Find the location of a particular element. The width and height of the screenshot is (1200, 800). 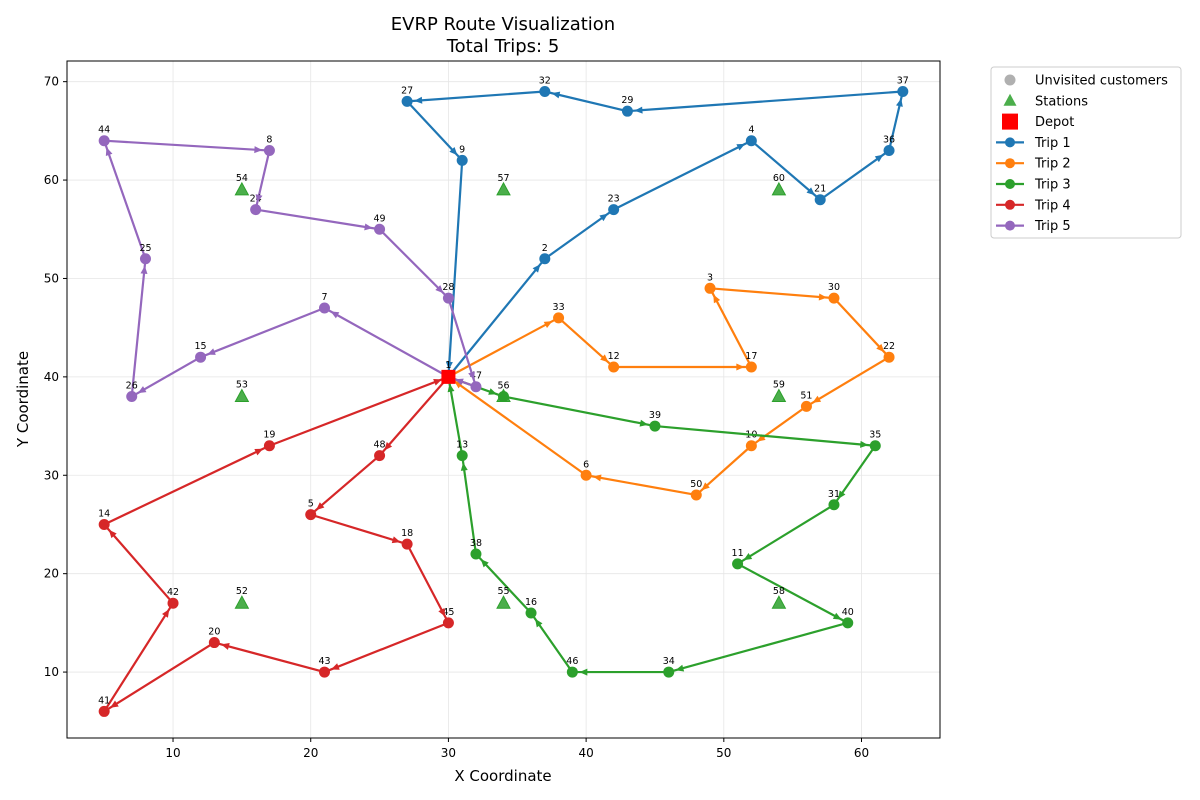

point-label: 25 is located at coordinates (145, 248).